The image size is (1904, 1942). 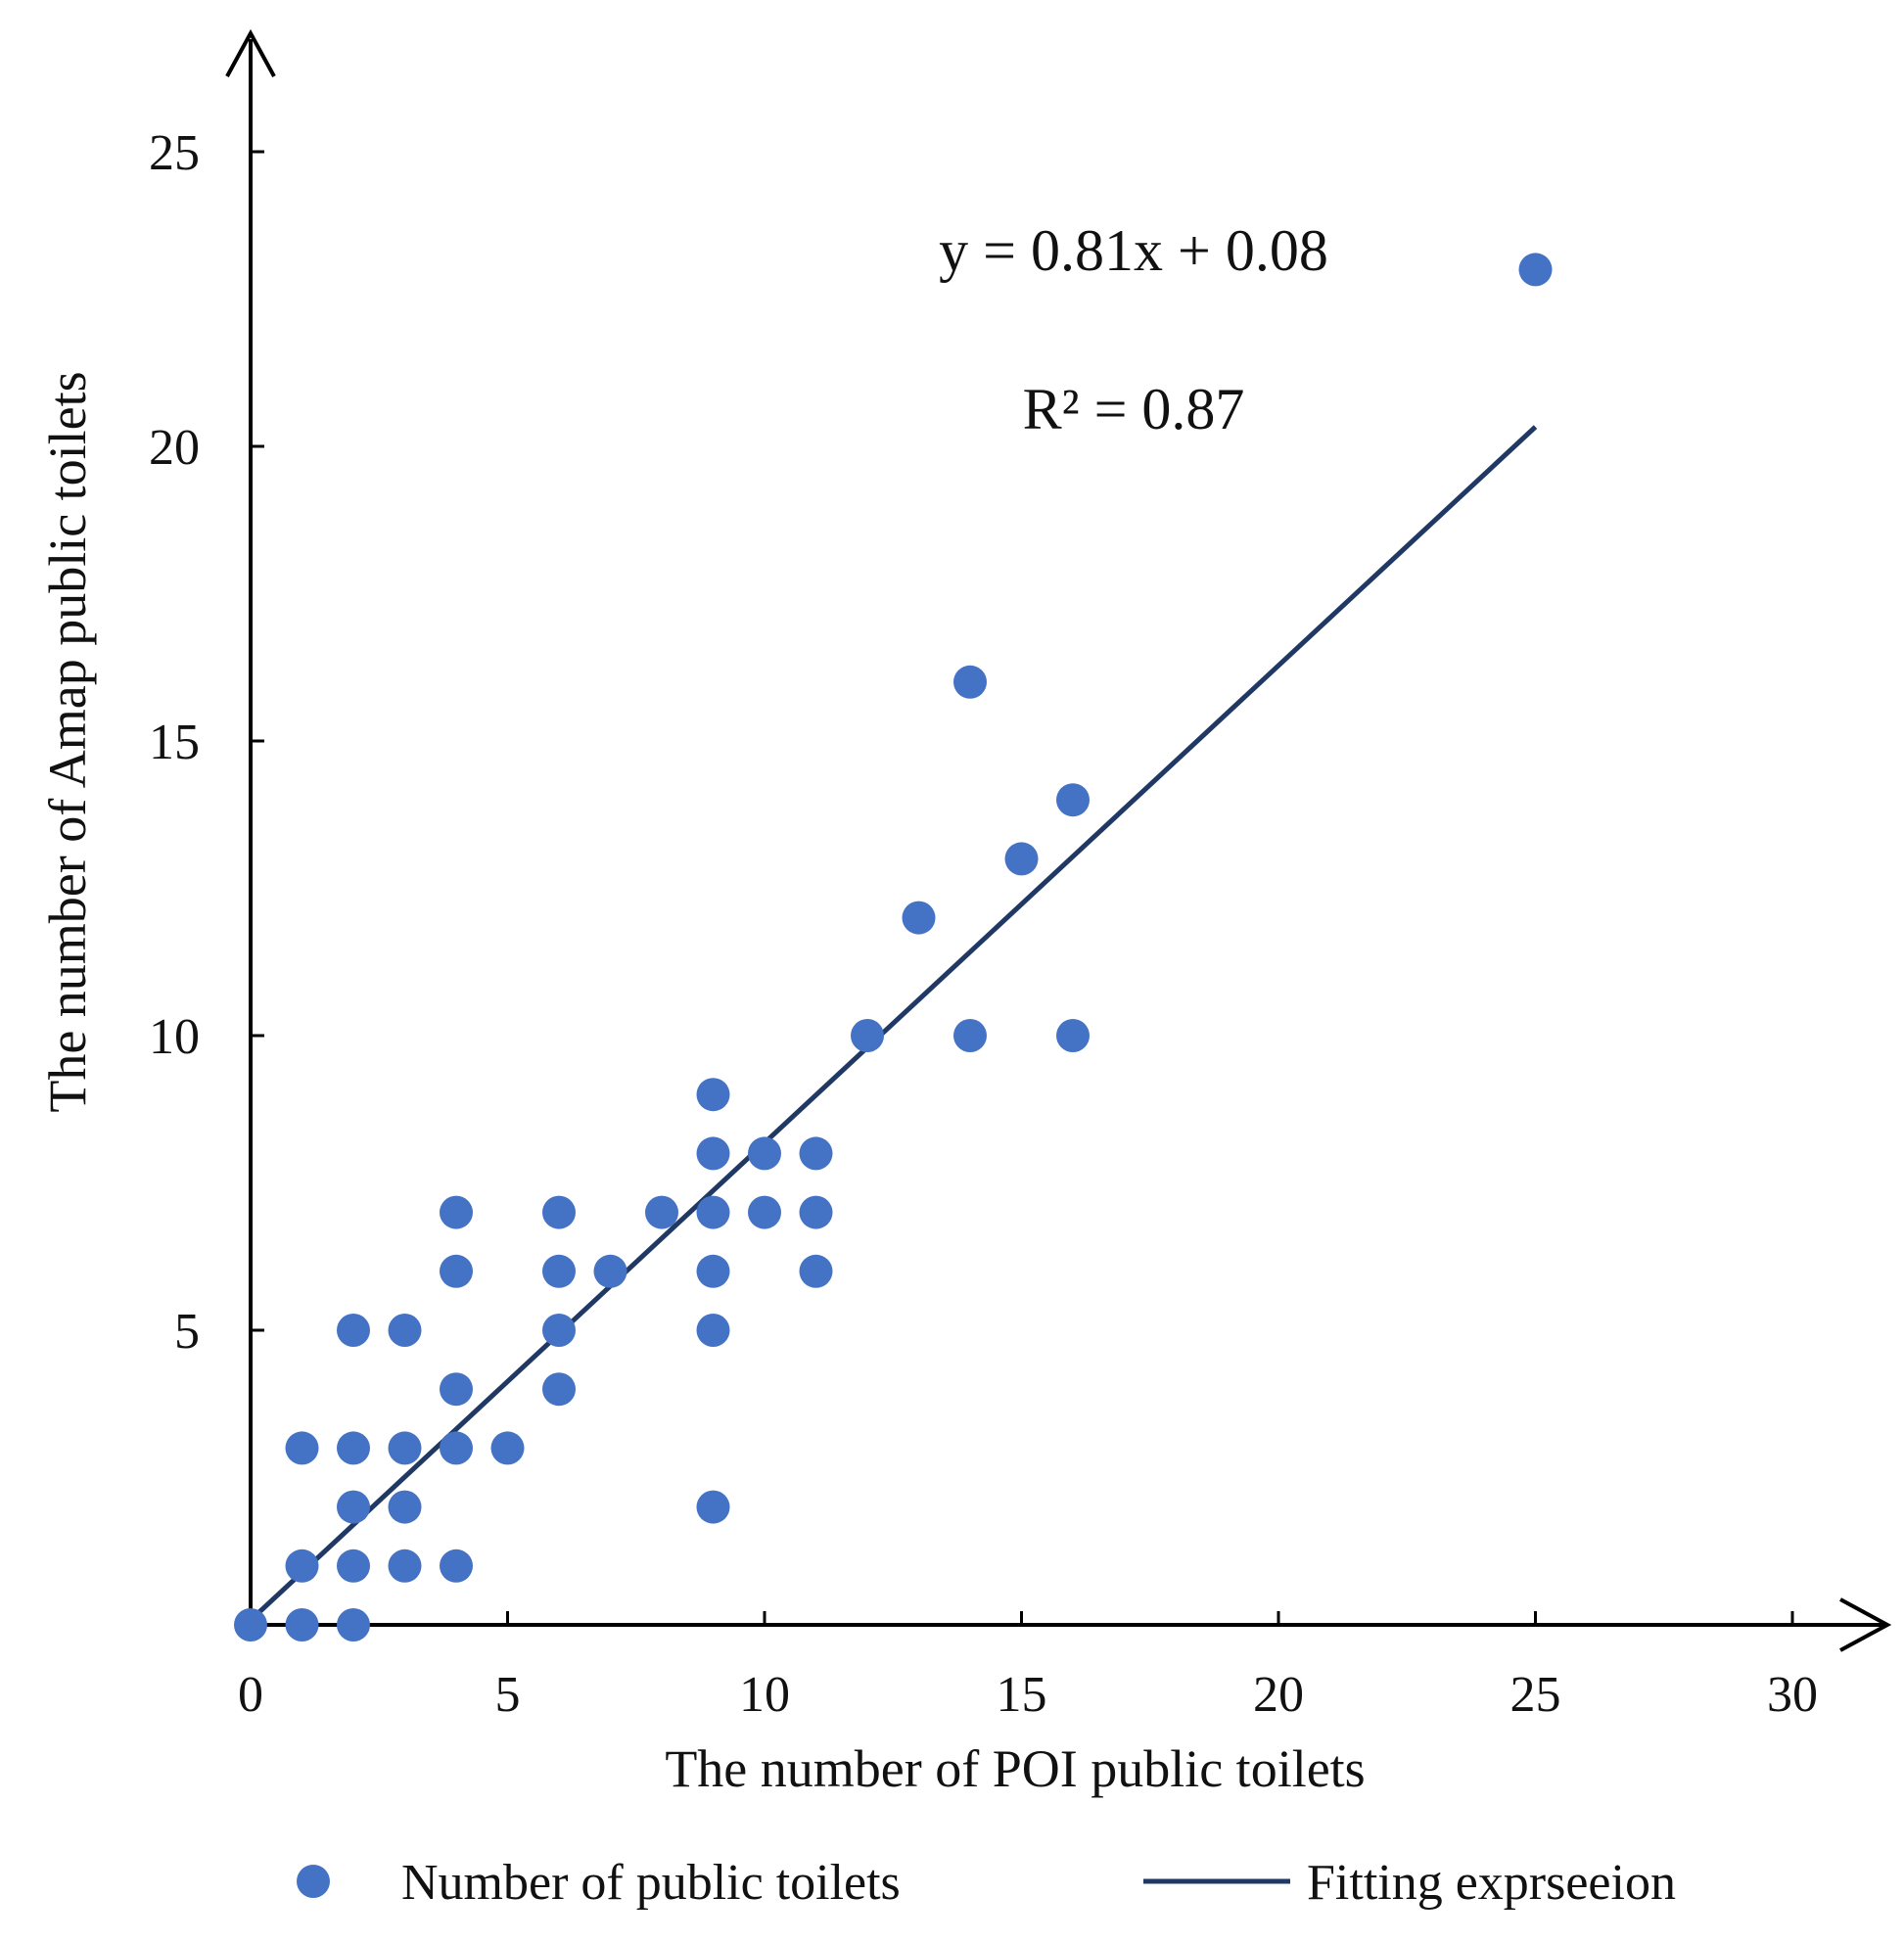 I want to click on y-tick-label: 10, so click(x=174, y=1037).